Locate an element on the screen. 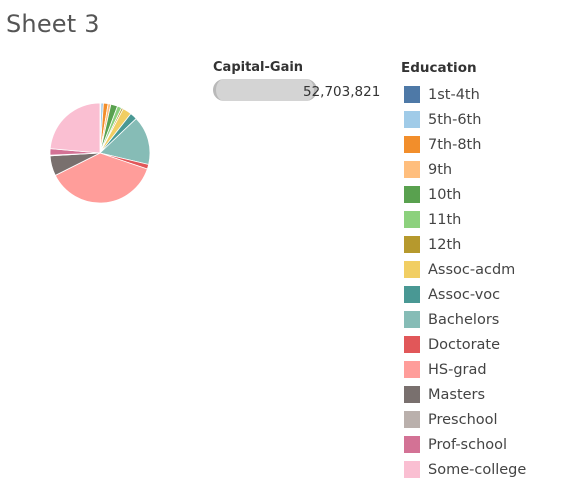 The width and height of the screenshot is (575, 482). legend-item-some-college: Some-college is located at coordinates (486, 469).